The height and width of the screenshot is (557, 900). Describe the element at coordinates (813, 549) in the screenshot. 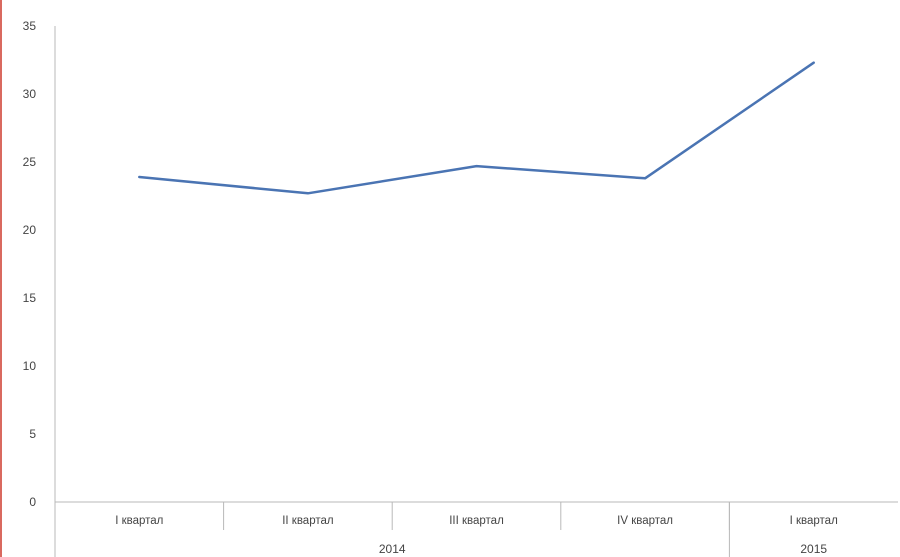

I see `x-group-label: 2015` at that location.